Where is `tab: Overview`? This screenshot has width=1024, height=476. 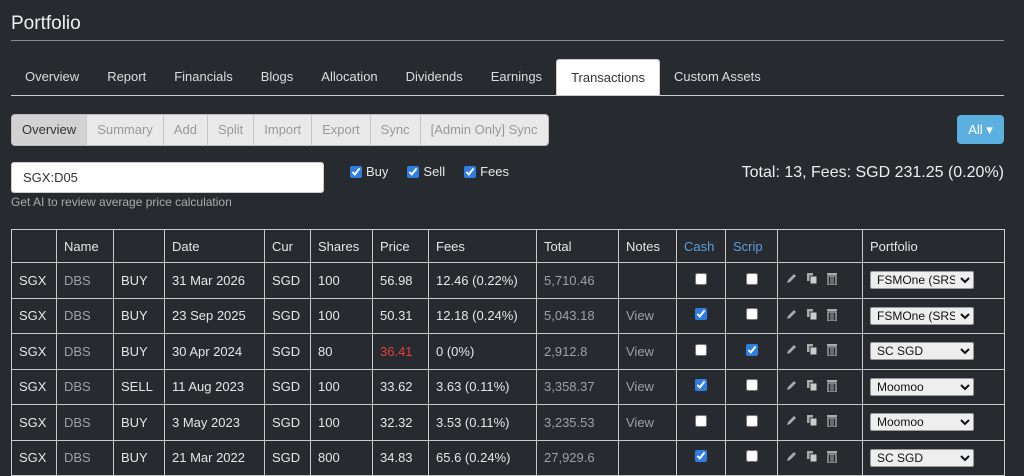 tab: Overview is located at coordinates (52, 76).